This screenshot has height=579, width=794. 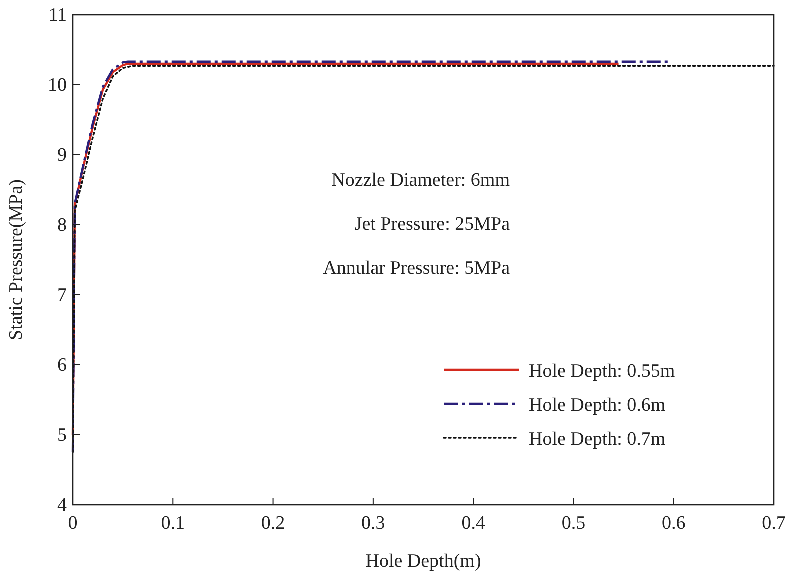 I want to click on x-tick-label: 0.1, so click(x=173, y=523).